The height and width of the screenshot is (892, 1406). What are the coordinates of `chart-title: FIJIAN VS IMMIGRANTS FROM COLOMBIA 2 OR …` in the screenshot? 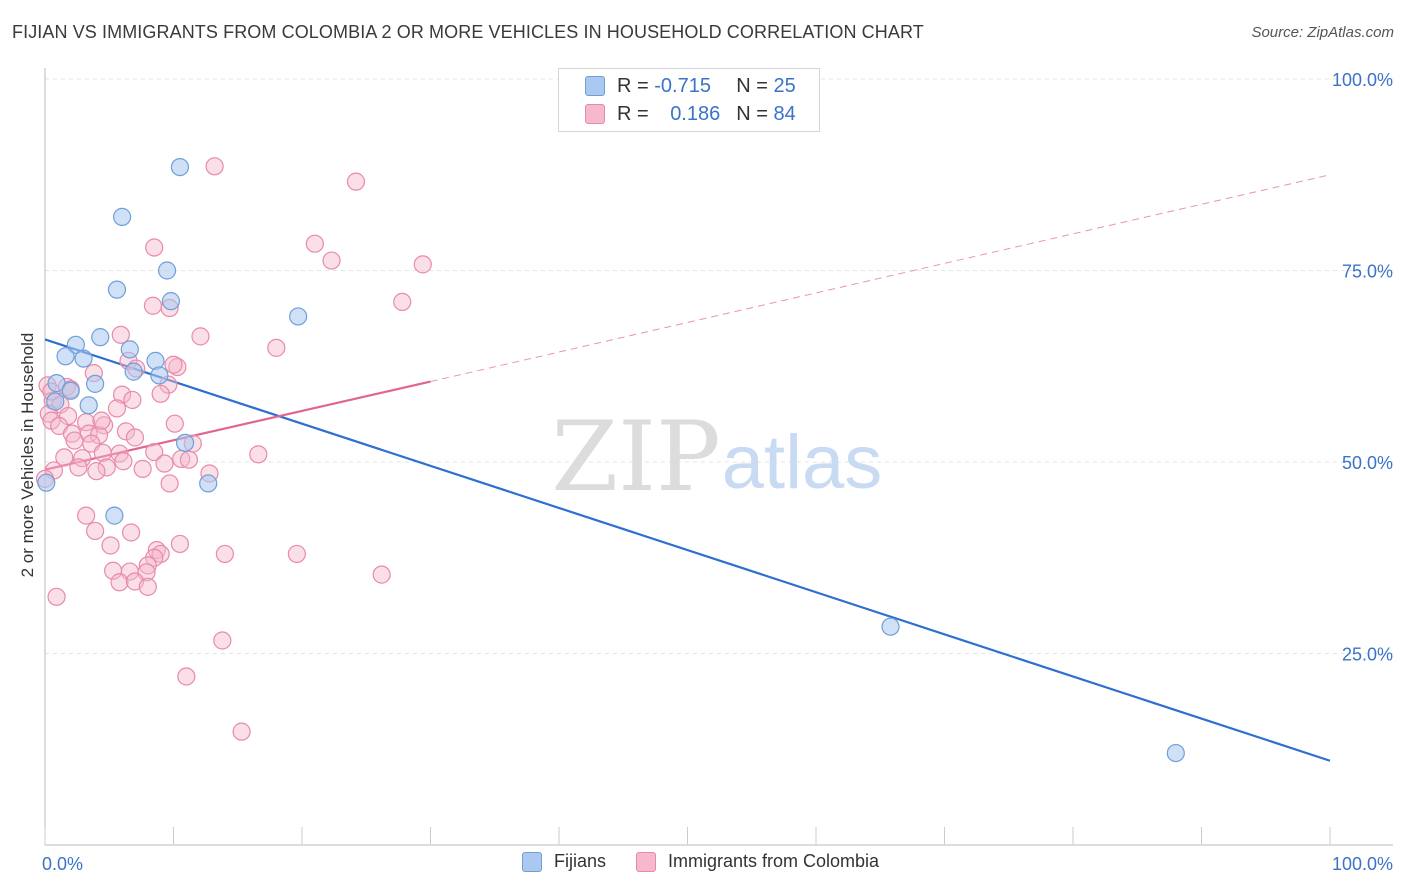 It's located at (468, 32).